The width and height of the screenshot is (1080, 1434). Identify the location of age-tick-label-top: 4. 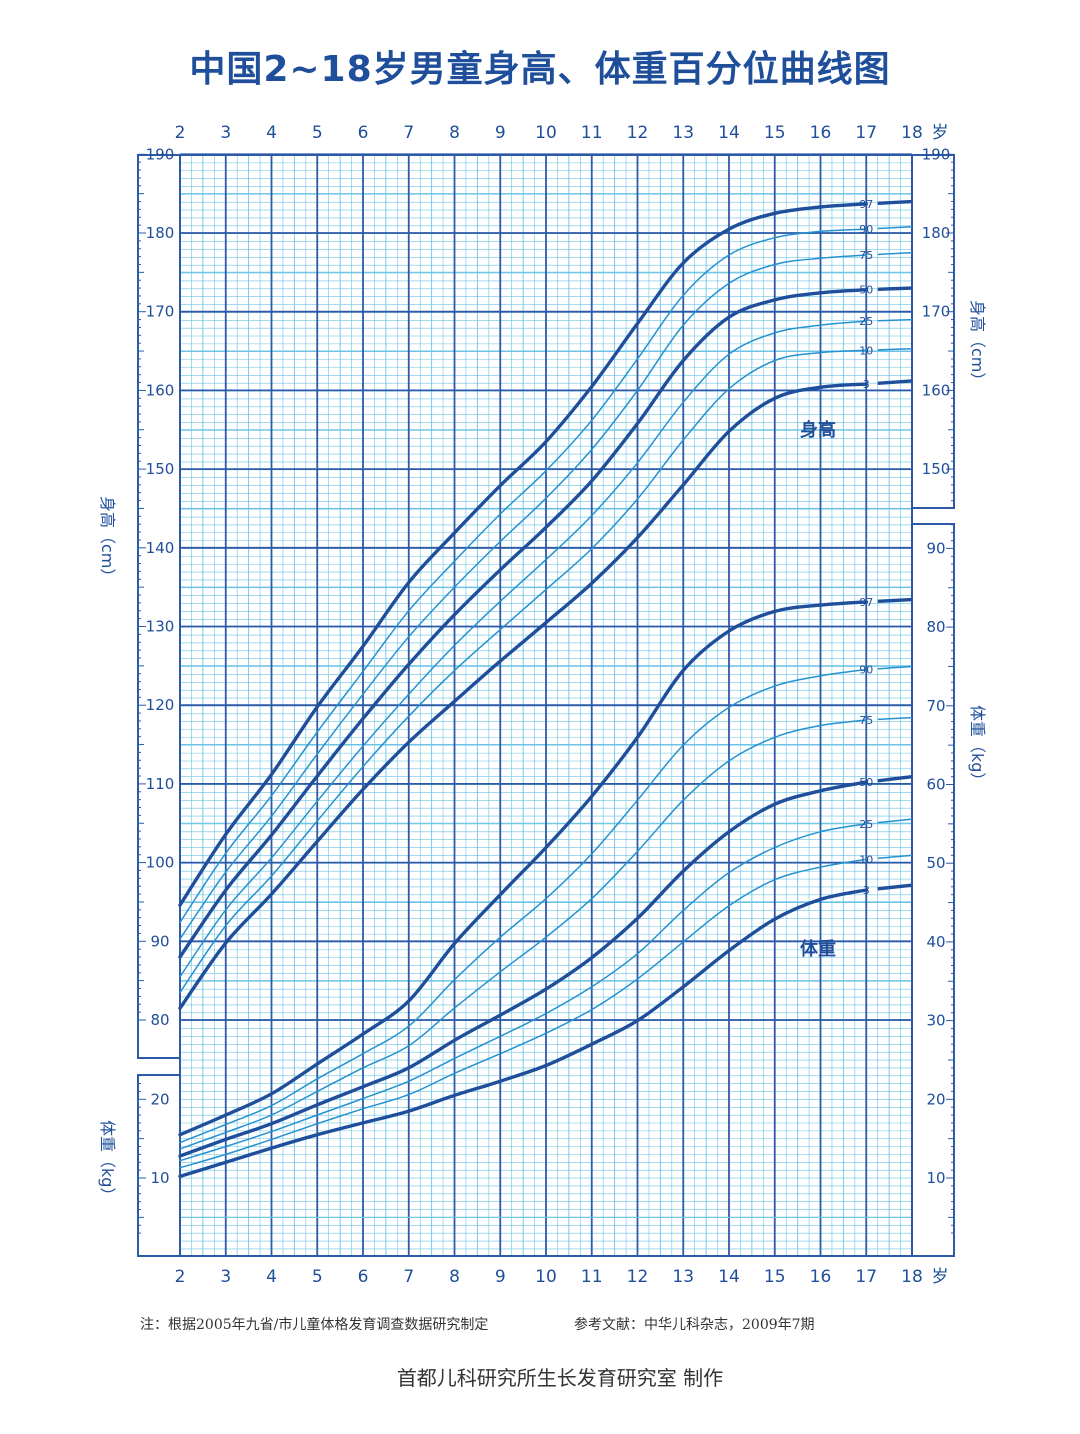
(271, 133).